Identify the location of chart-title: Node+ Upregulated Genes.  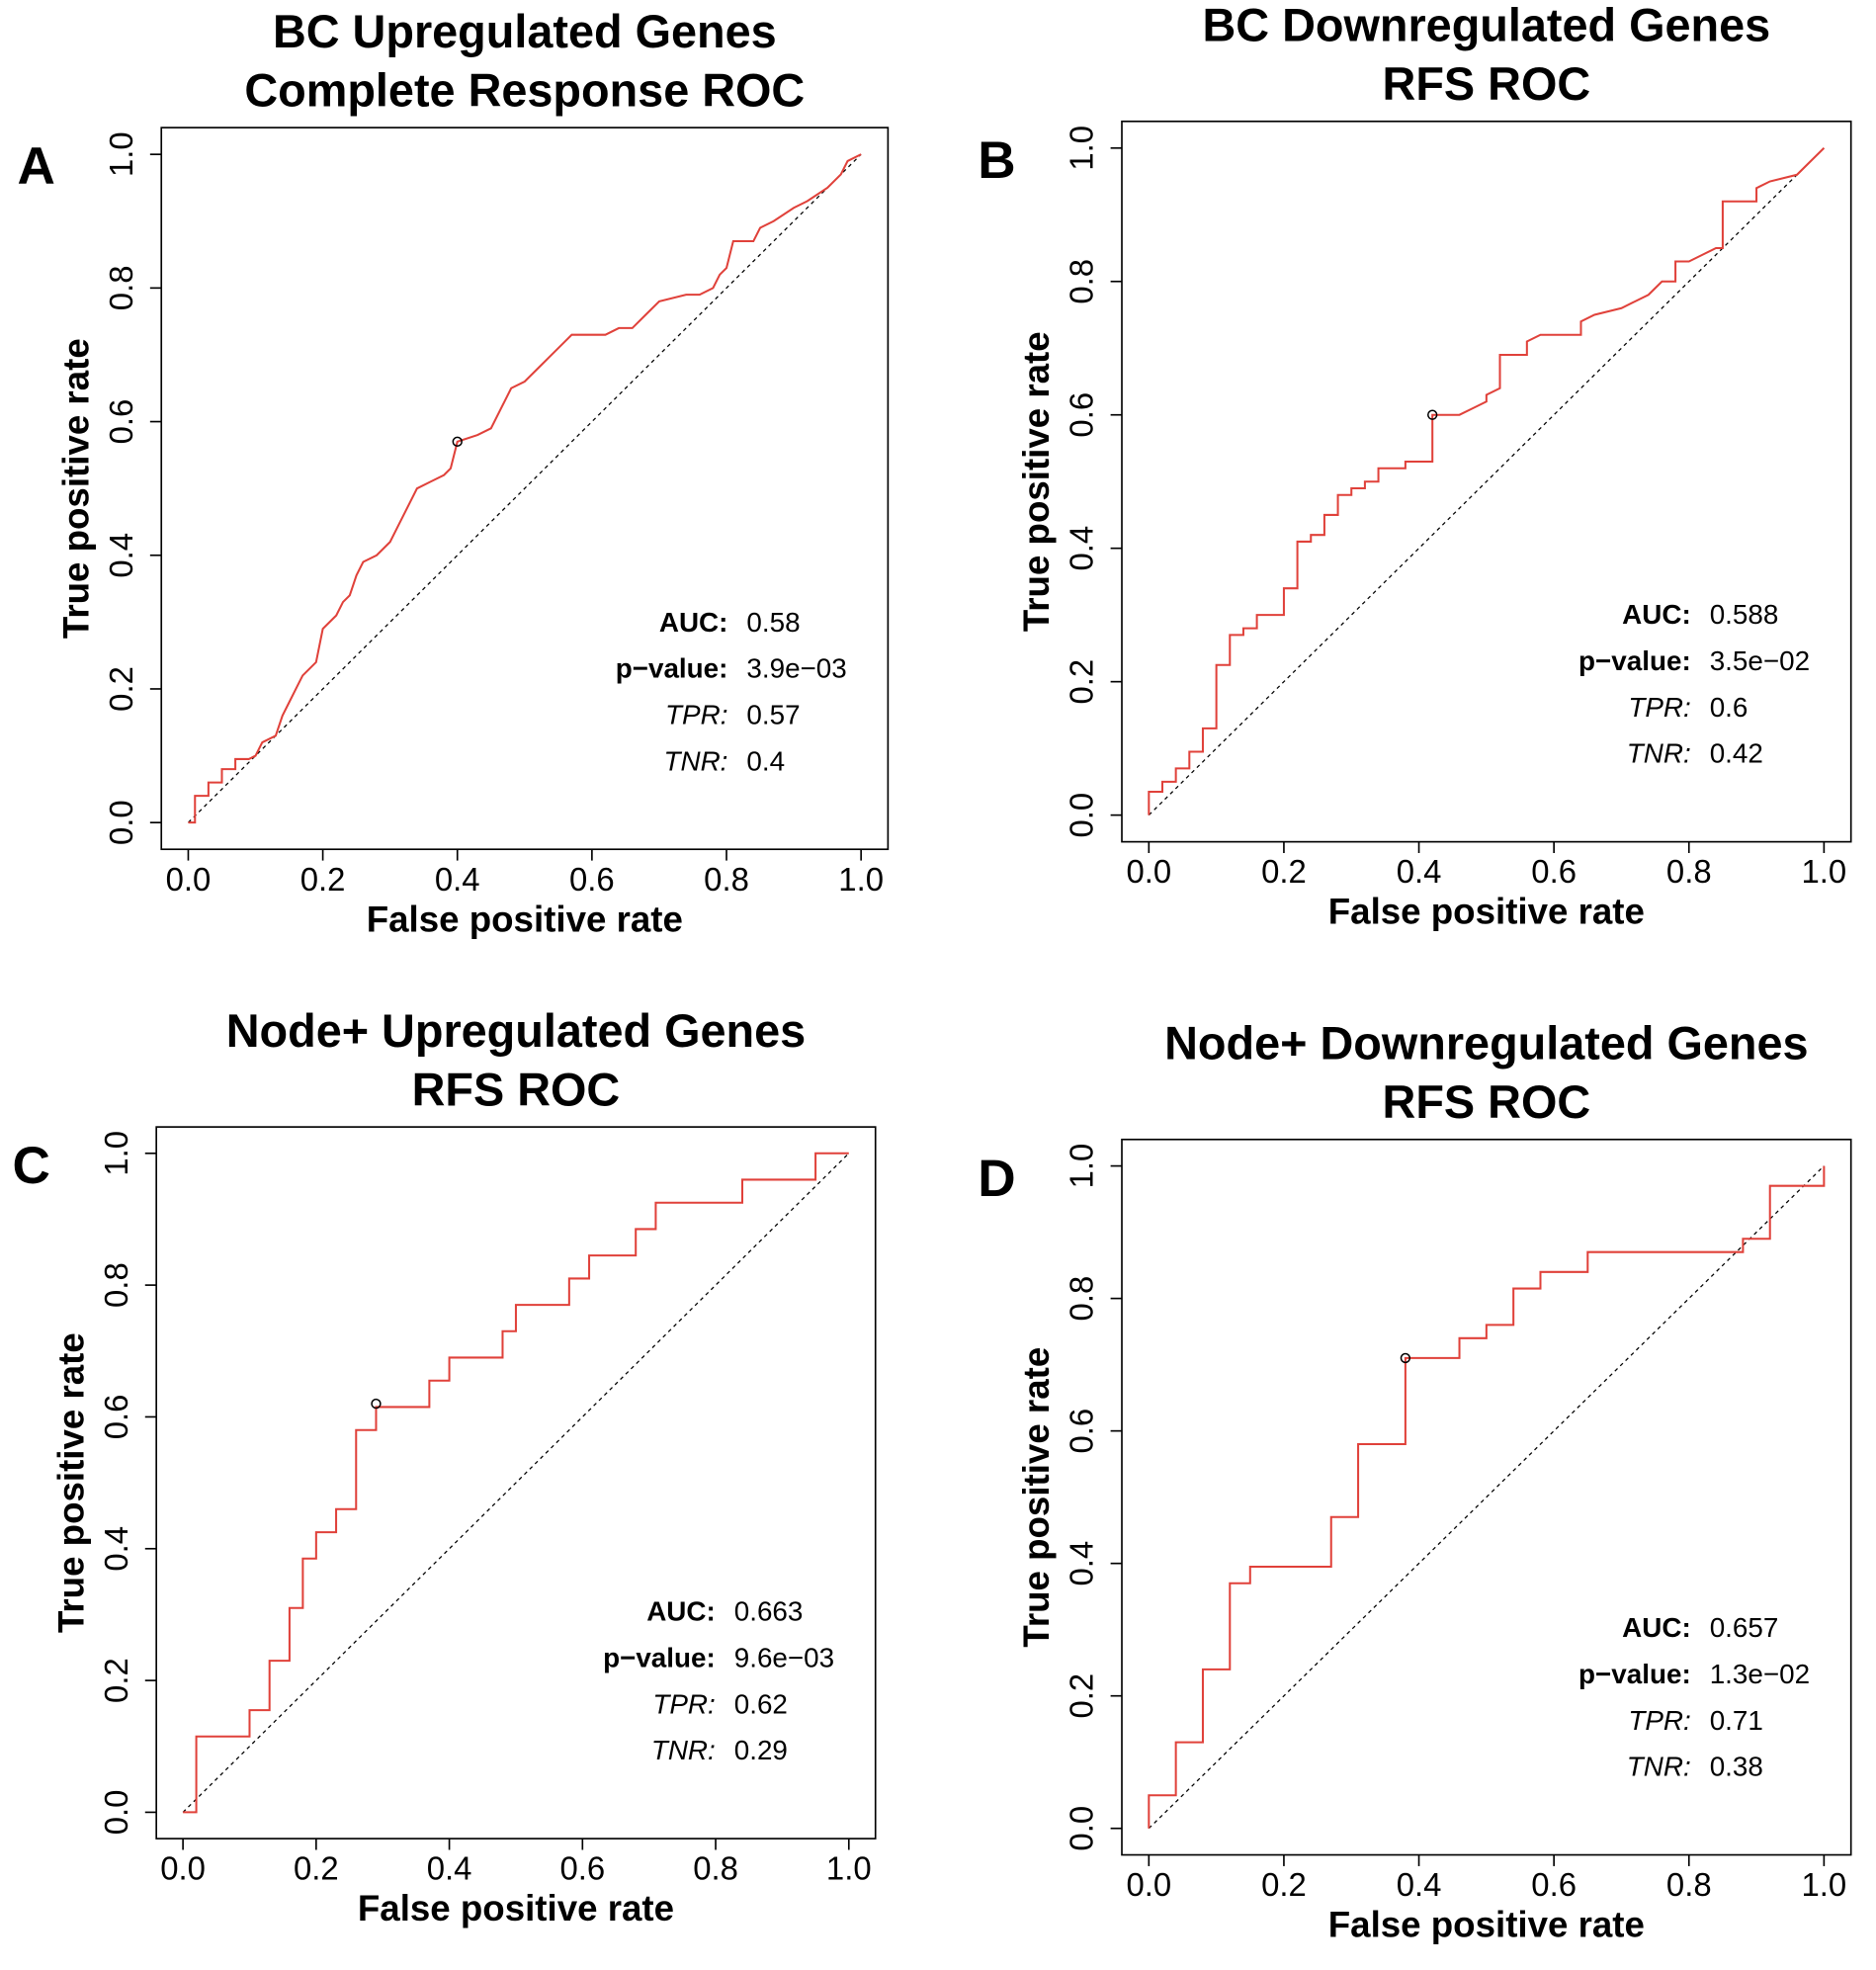
(516, 1031).